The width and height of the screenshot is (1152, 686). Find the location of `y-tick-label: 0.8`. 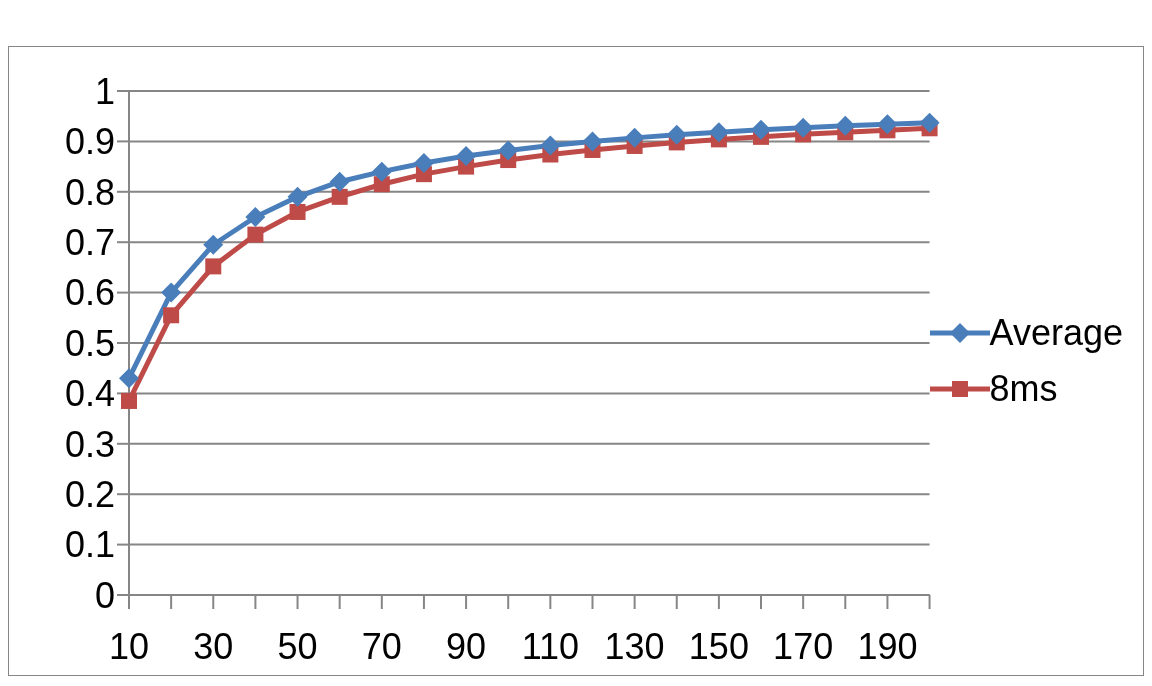

y-tick-label: 0.8 is located at coordinates (89, 192).